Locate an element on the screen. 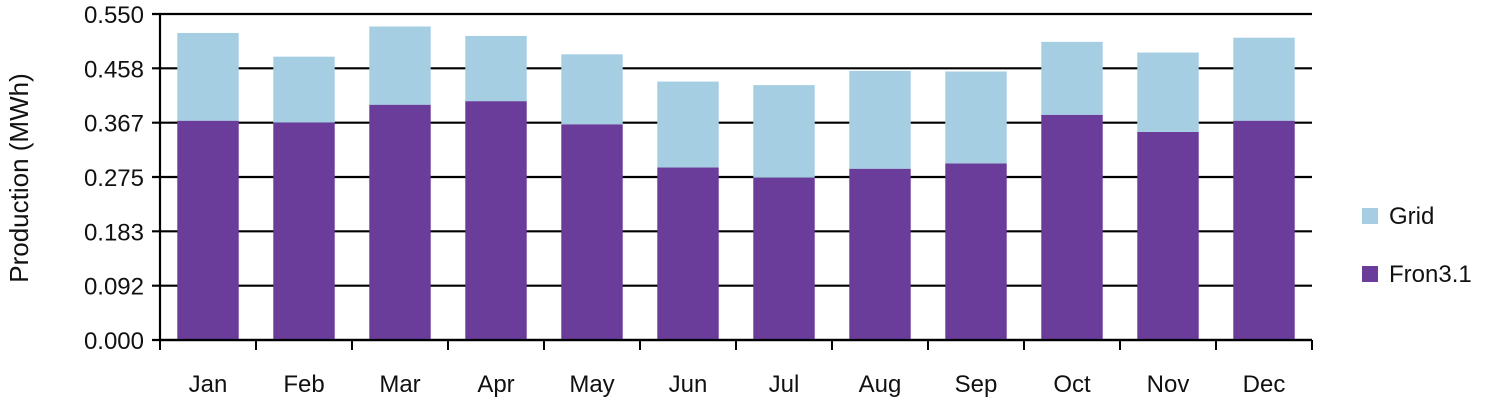 The width and height of the screenshot is (1494, 403). y-tick-label: 0.367 is located at coordinates (114, 124).